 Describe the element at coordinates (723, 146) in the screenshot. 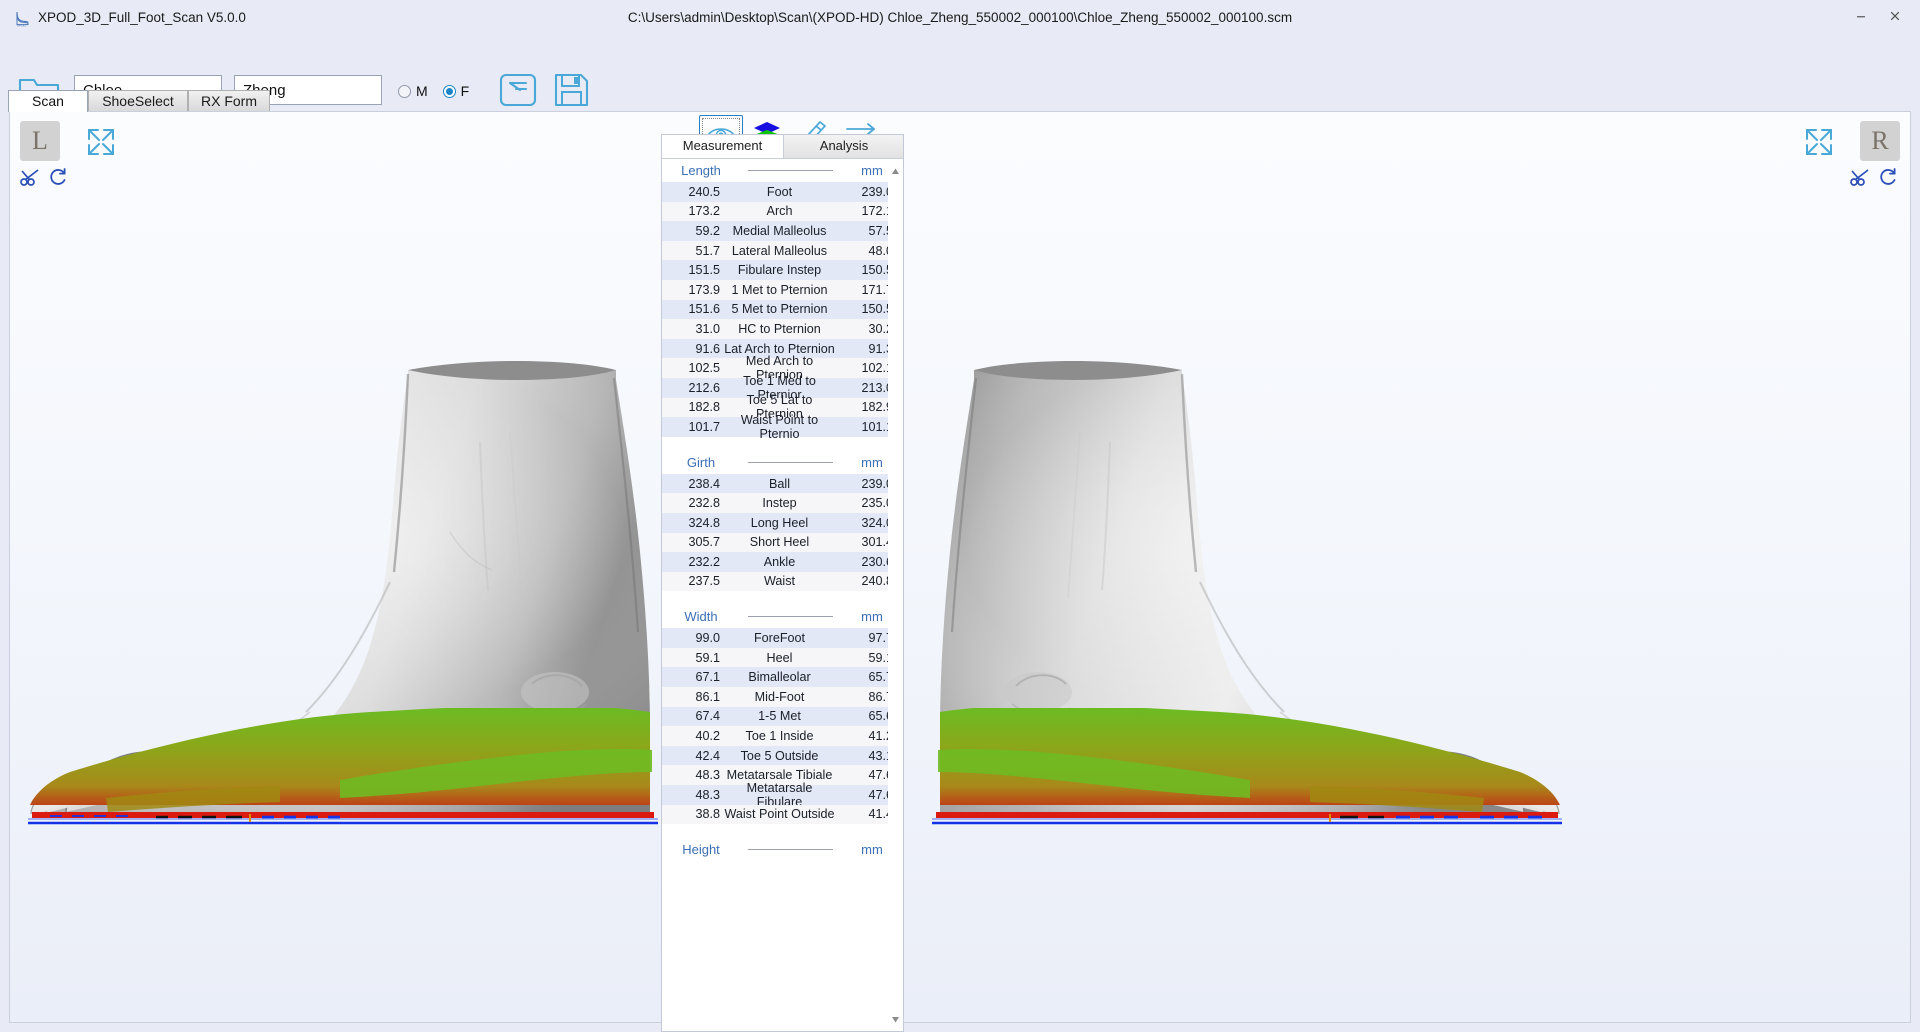

I see `tab-measurement: Measurement` at that location.